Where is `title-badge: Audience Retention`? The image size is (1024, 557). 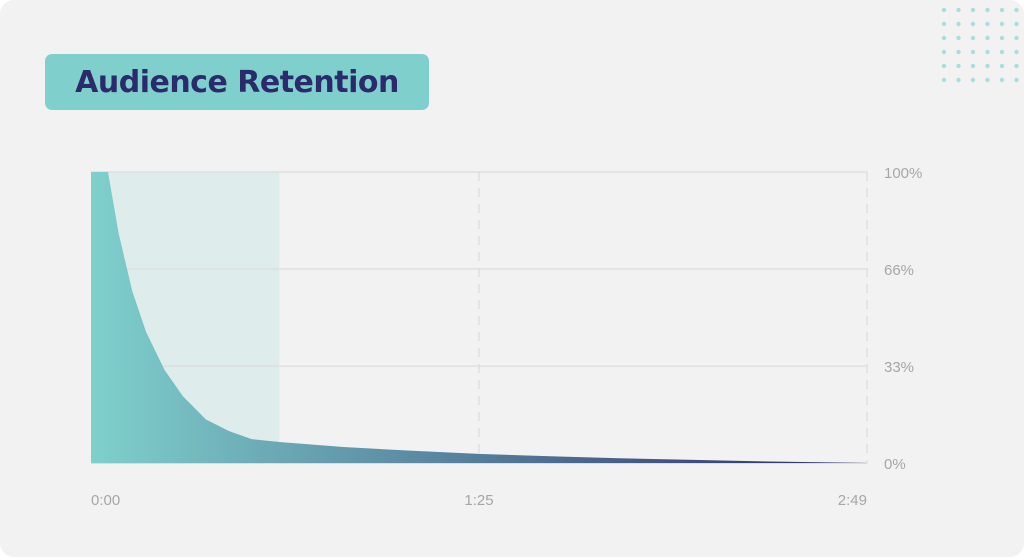 title-badge: Audience Retention is located at coordinates (237, 82).